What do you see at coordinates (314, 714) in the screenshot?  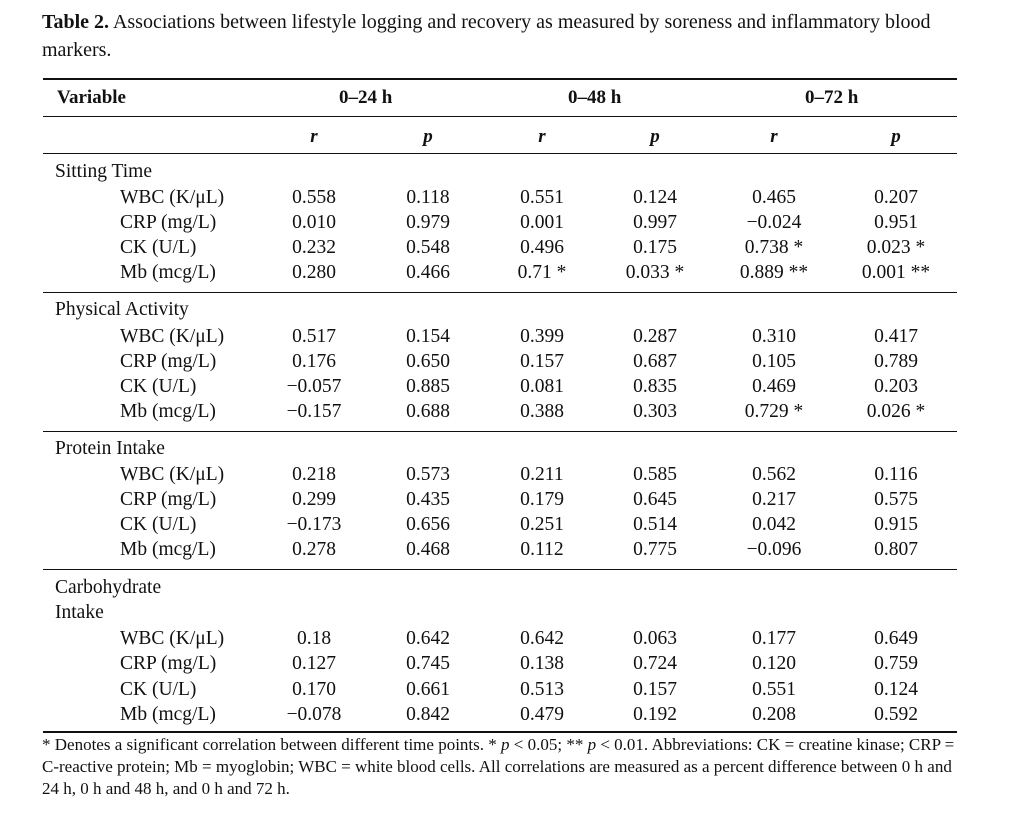 I see `cell: −0.078` at bounding box center [314, 714].